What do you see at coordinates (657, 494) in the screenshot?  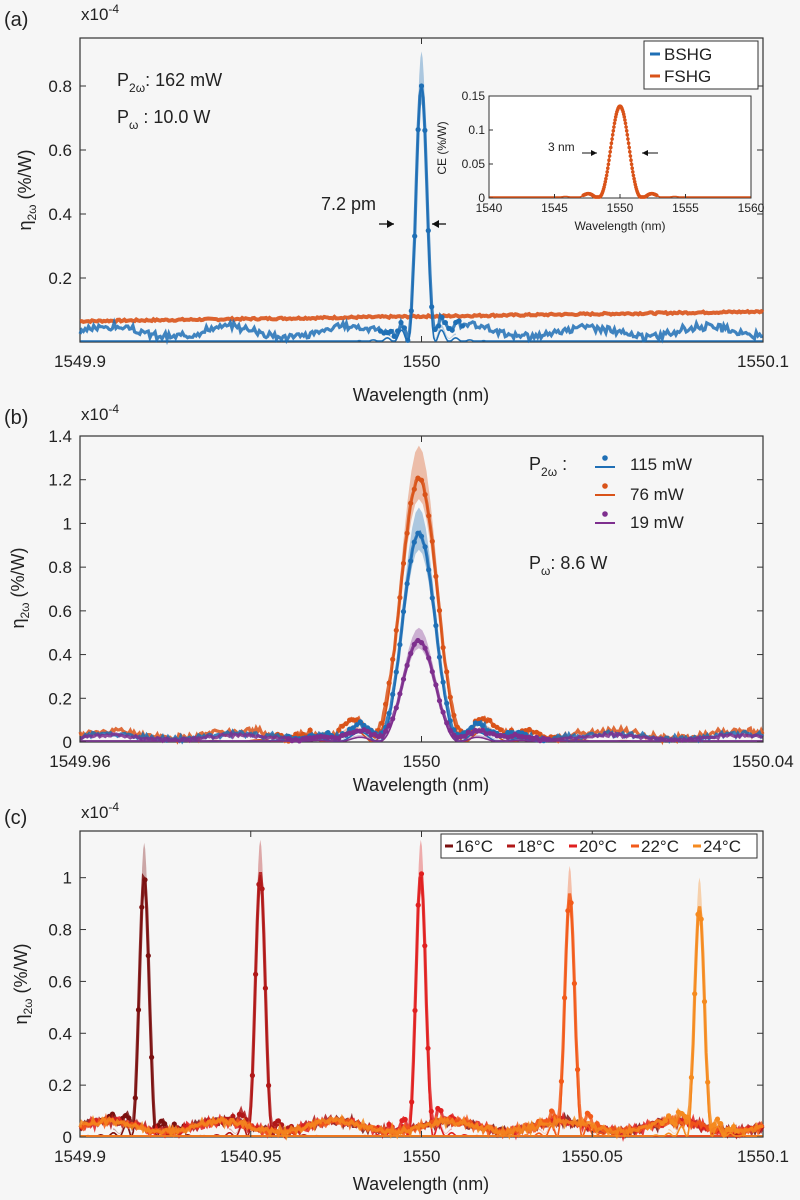 I see `svg-text: 76 mW` at bounding box center [657, 494].